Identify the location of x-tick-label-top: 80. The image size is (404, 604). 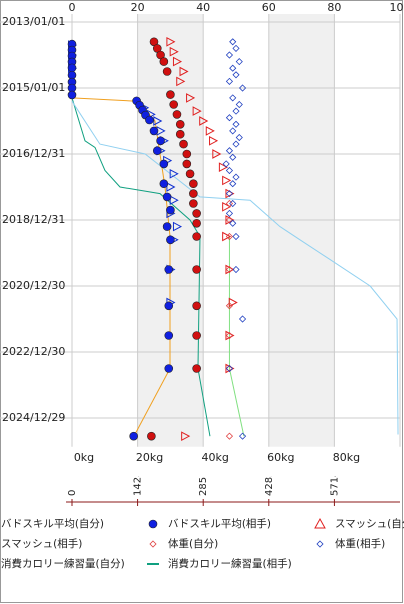
(334, 7).